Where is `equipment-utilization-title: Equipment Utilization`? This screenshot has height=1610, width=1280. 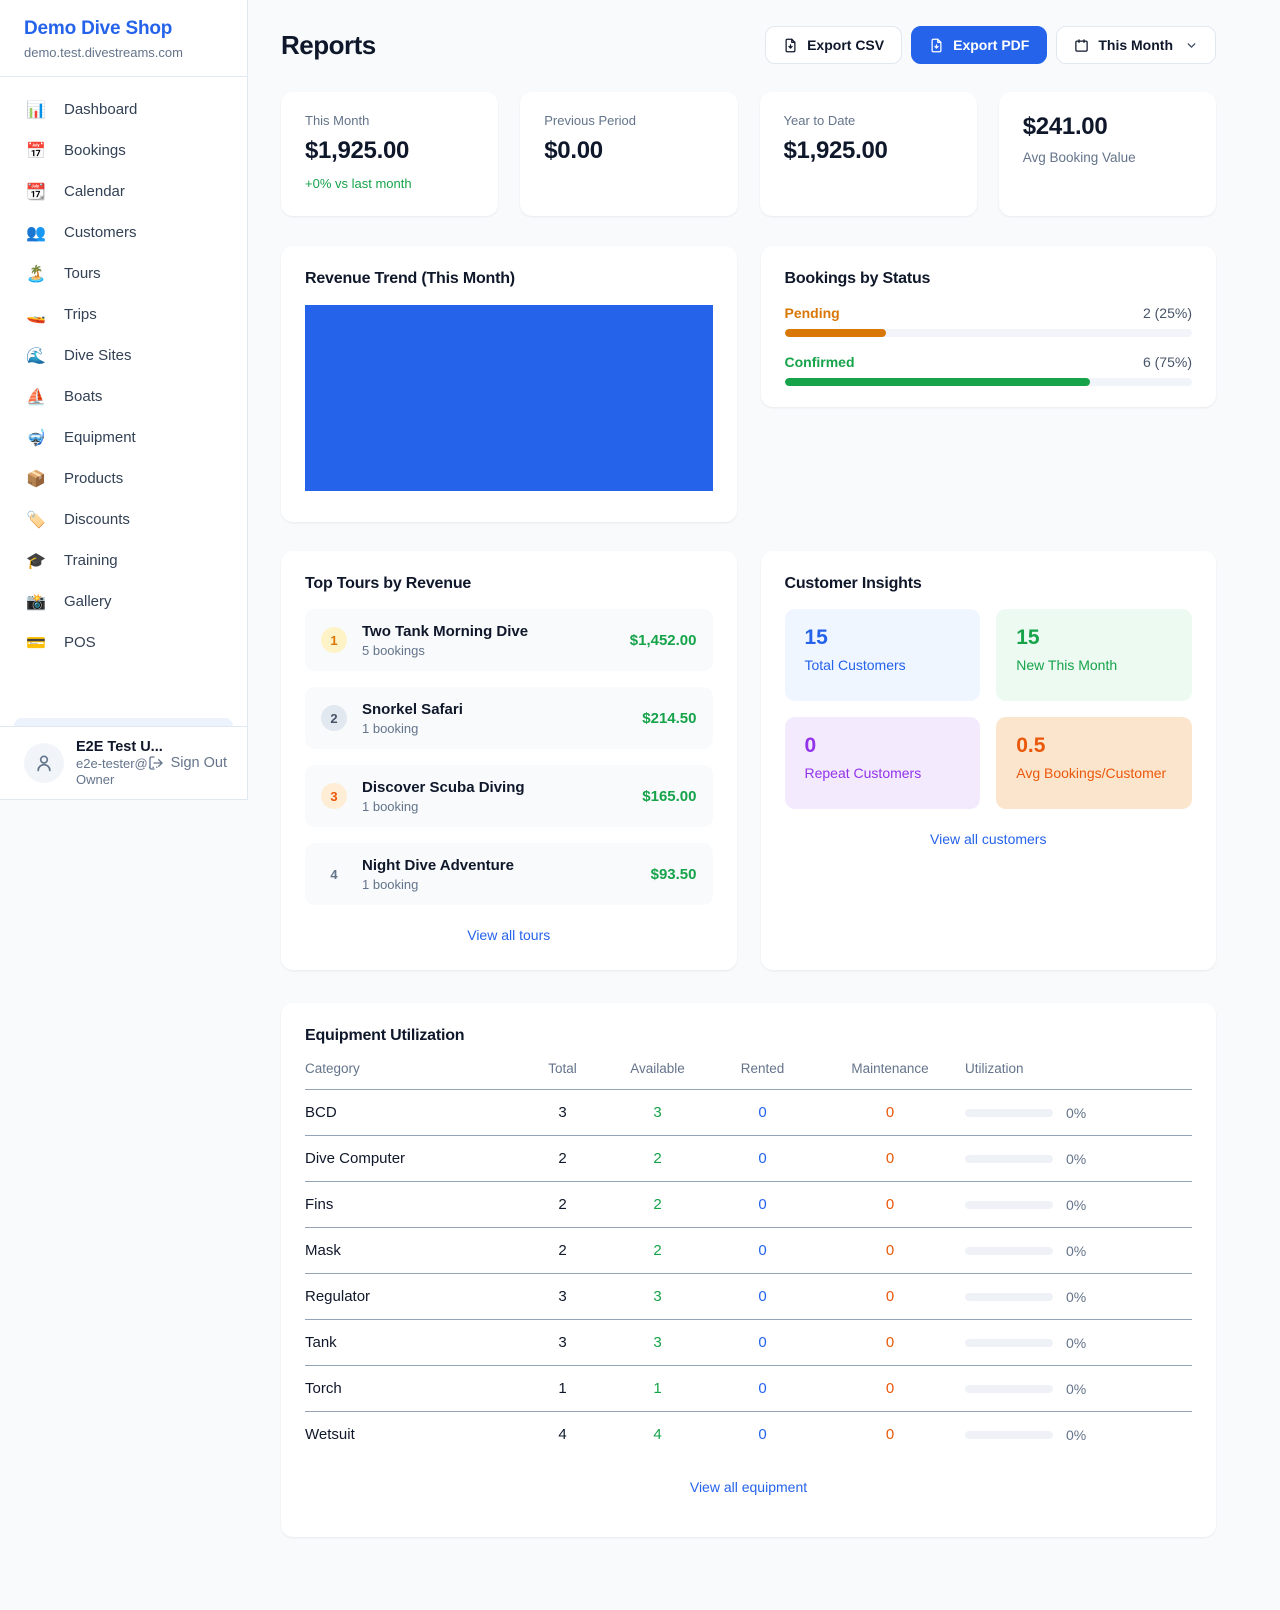
equipment-utilization-title: Equipment Utilization is located at coordinates (385, 1035).